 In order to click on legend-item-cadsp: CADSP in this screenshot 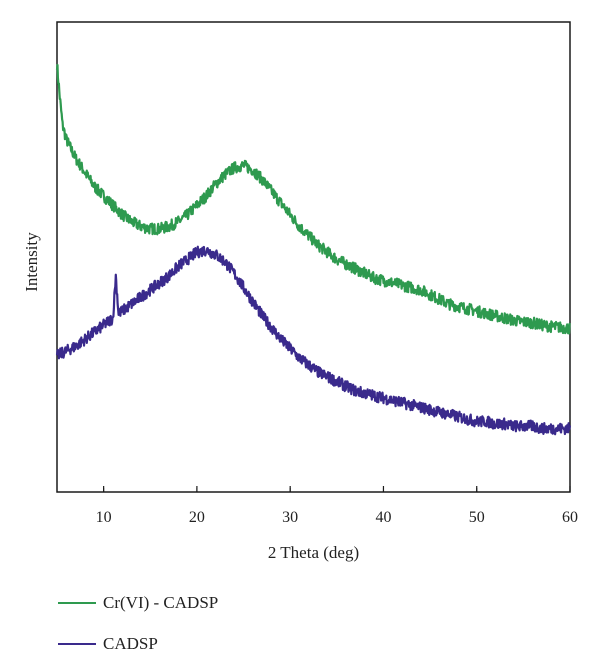, I will do `click(138, 644)`.